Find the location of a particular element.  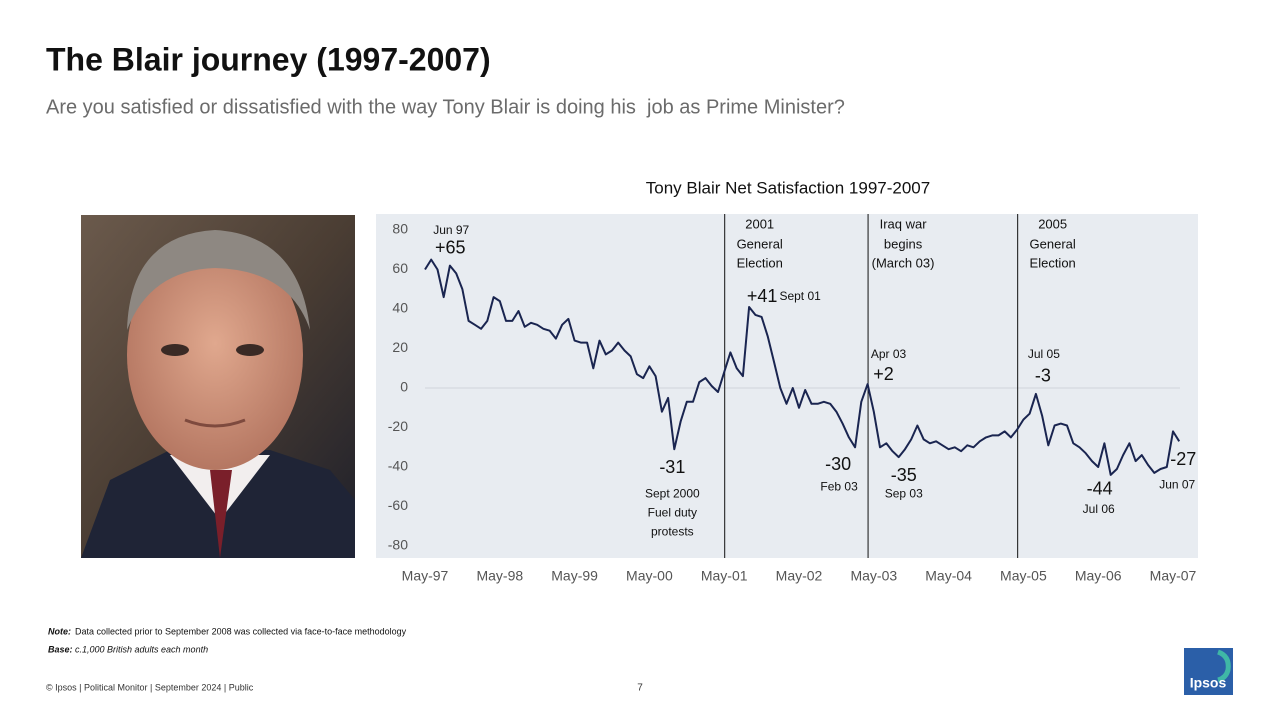

base-label: Base: is located at coordinates (60, 649).